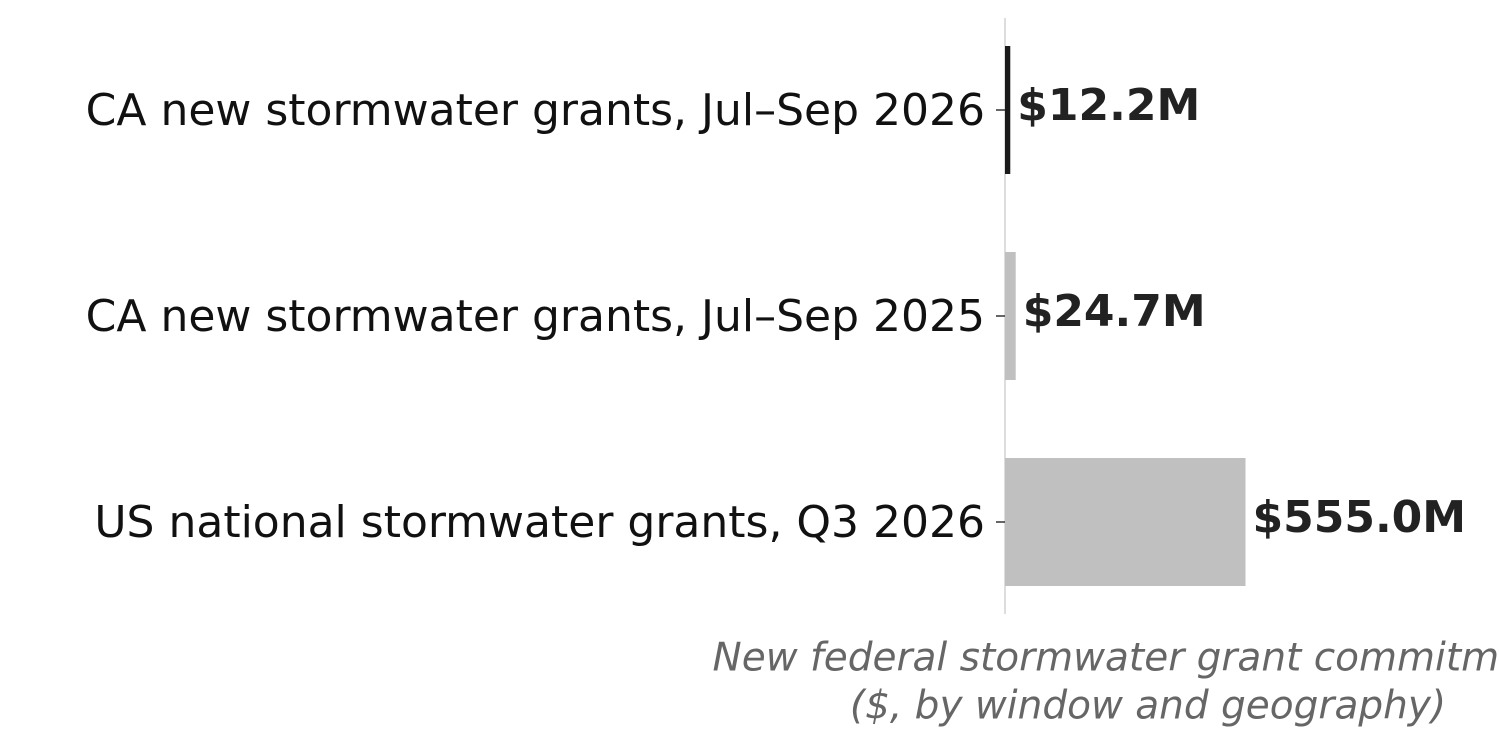 This screenshot has height=752, width=1499. Describe the element at coordinates (1148, 706) in the screenshot. I see `x-axis-label: ($, by window and geography)` at that location.